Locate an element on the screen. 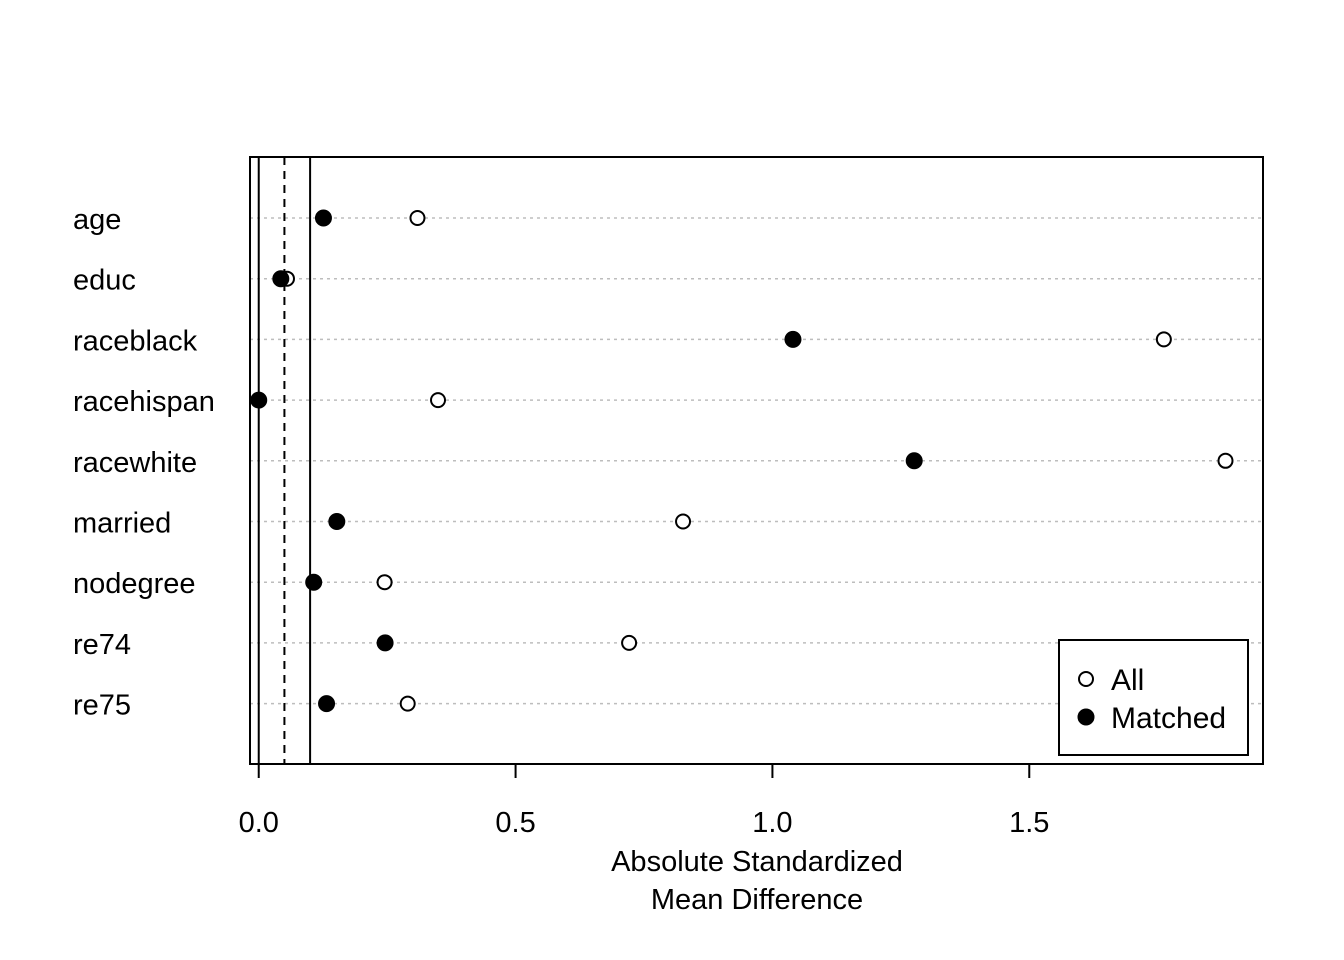  x-tick-label-2: 1.0 is located at coordinates (772, 823).